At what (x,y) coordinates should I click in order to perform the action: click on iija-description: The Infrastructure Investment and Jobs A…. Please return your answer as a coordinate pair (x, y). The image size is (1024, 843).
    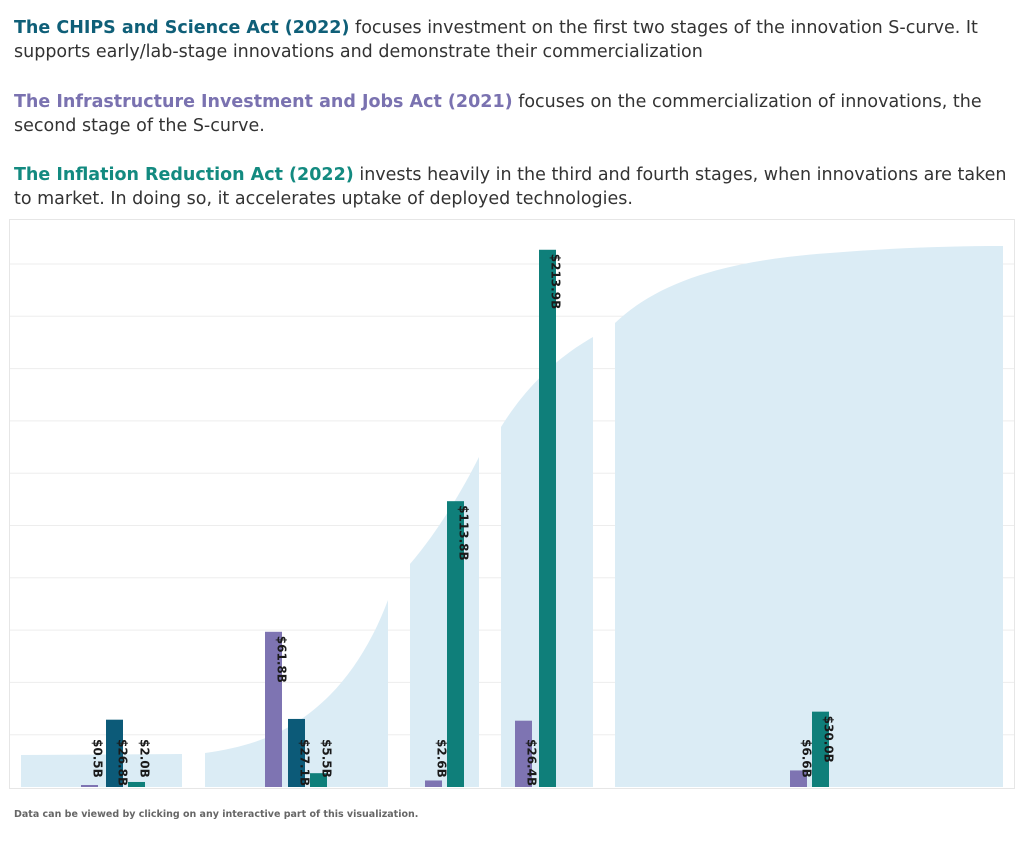
    Looking at the image, I should click on (511, 114).